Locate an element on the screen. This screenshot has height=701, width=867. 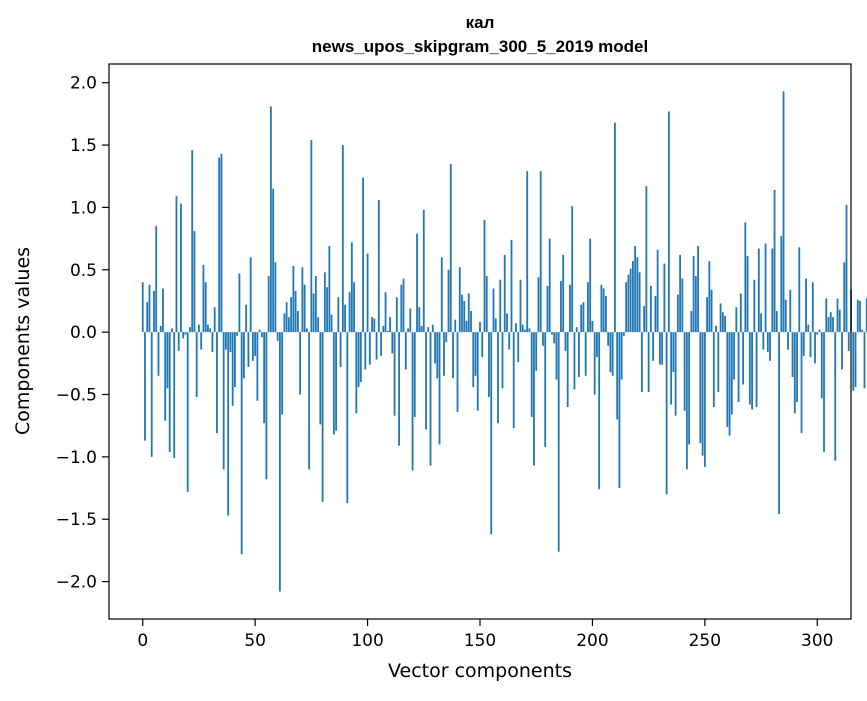
y-tick-label: 2.0 is located at coordinates (83, 84).